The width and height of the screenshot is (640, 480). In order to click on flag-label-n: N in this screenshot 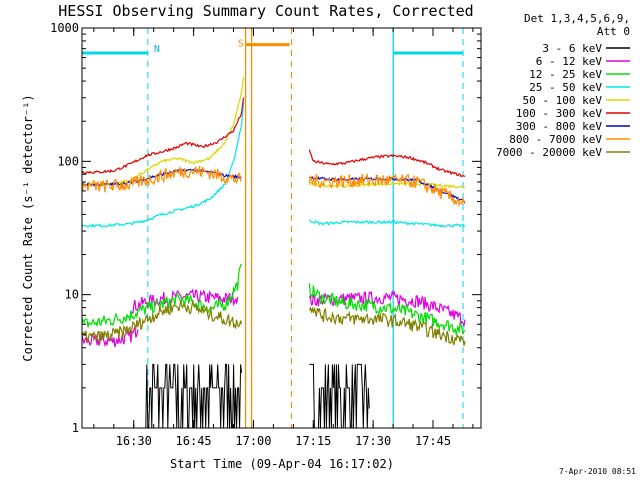, I will do `click(157, 49)`.